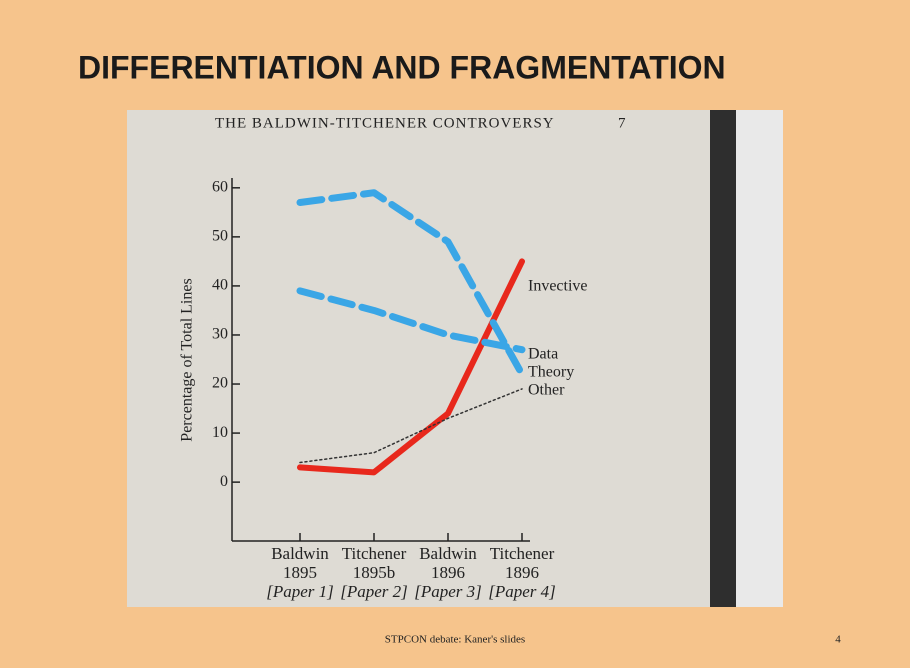 This screenshot has height=668, width=910. I want to click on y-tick-label: 50, so click(220, 236).